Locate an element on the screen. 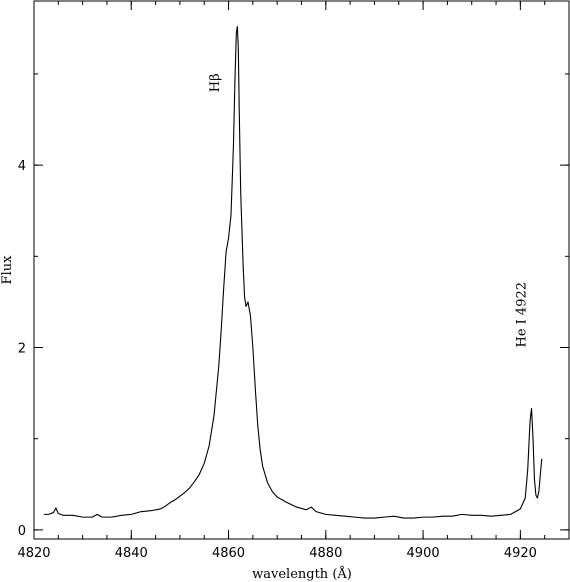 This screenshot has height=582, width=570. x-tick-label: 4860 is located at coordinates (228, 553).